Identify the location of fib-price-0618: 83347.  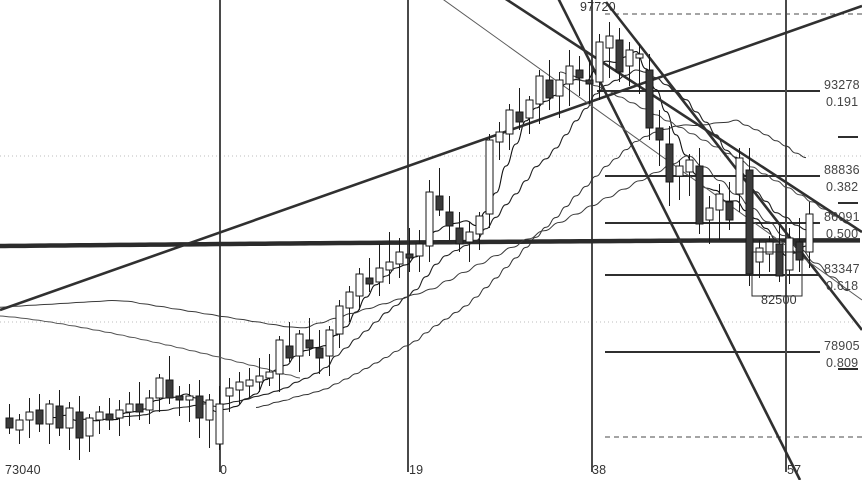
(842, 269).